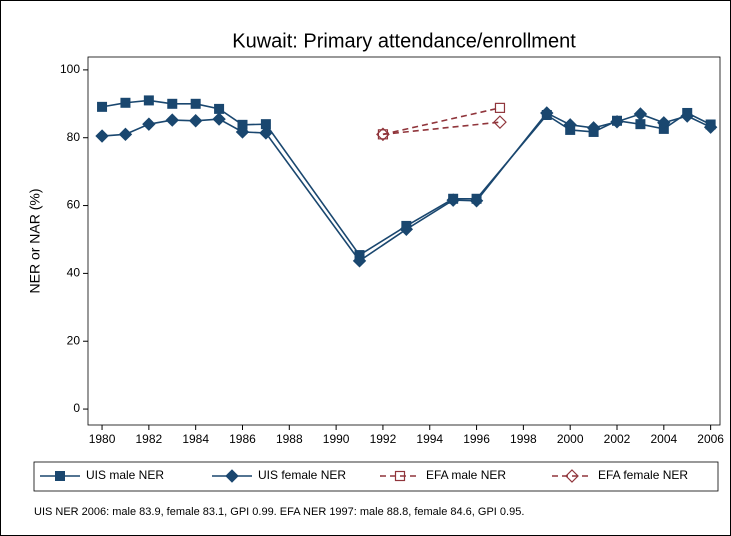 This screenshot has height=536, width=731. What do you see at coordinates (125, 475) in the screenshot?
I see `legend-label: UIS male NER` at bounding box center [125, 475].